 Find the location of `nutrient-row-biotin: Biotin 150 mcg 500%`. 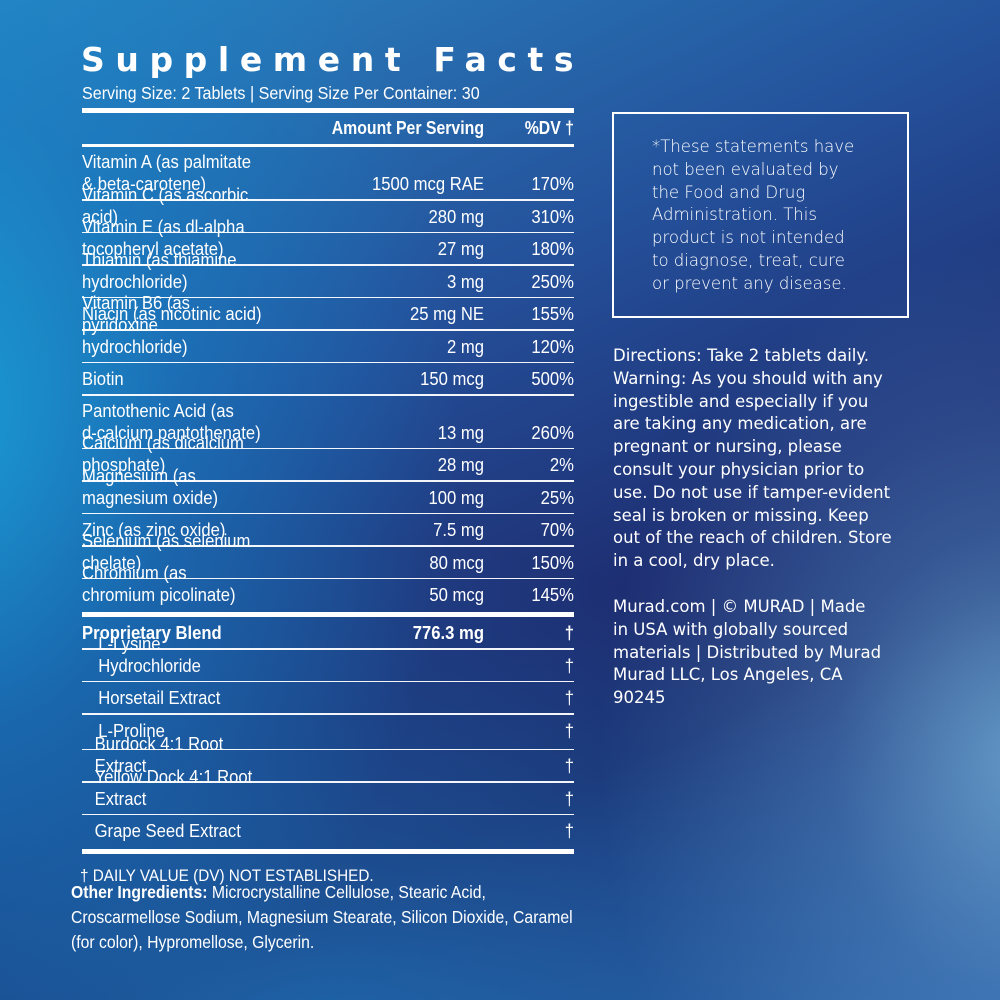

nutrient-row-biotin: Biotin 150 mcg 500% is located at coordinates (328, 378).